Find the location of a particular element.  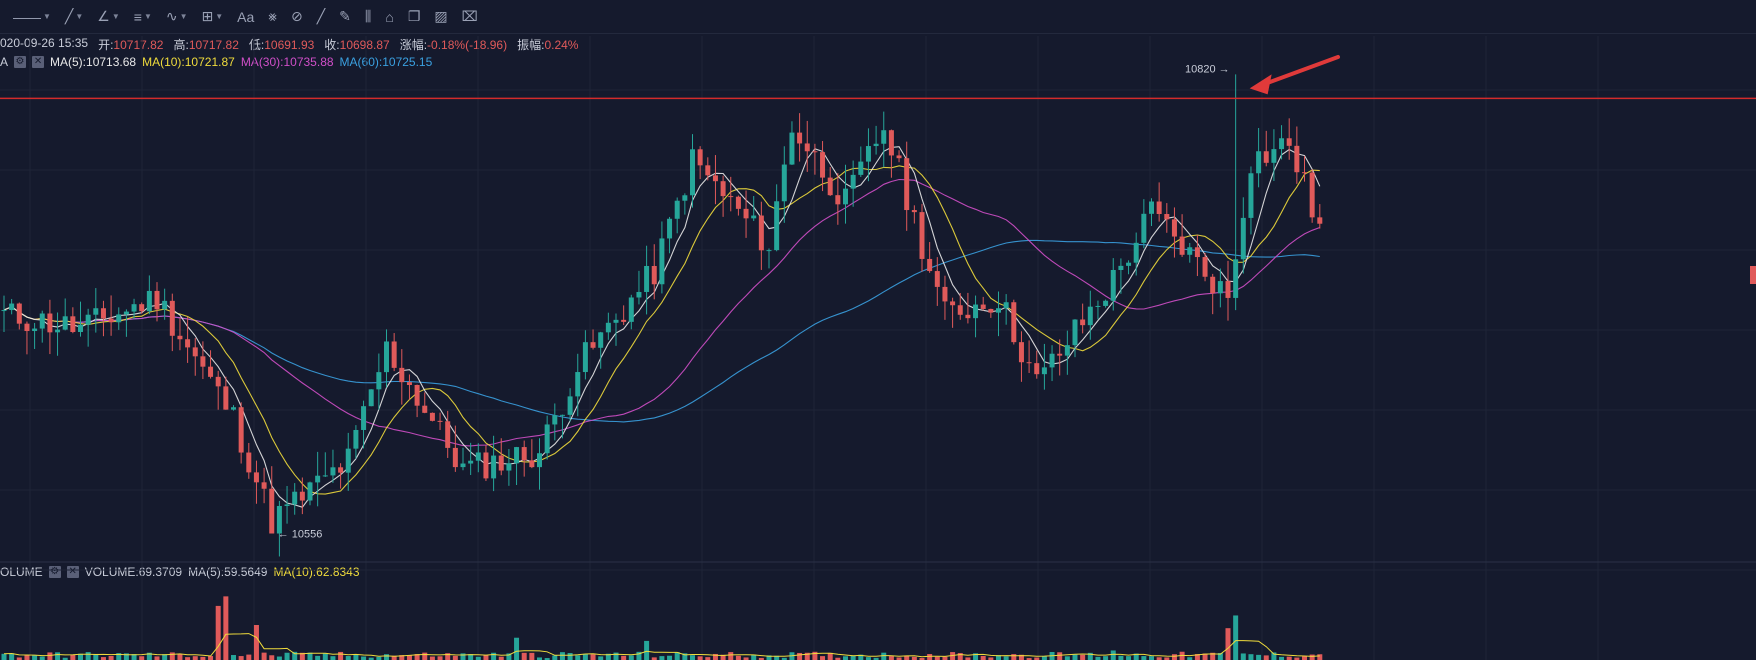

crosshair-line-icon: —— ▼ is located at coordinates (32, 16).